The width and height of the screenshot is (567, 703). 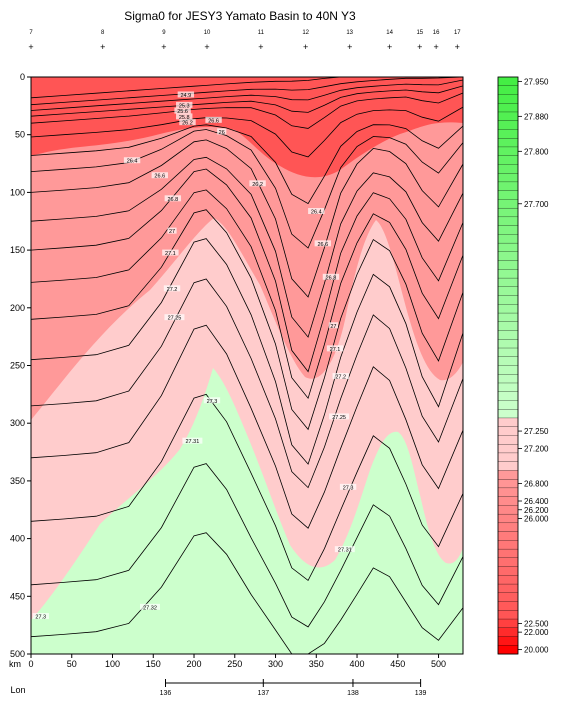 What do you see at coordinates (15, 664) in the screenshot?
I see `x-axis-unit-label: km` at bounding box center [15, 664].